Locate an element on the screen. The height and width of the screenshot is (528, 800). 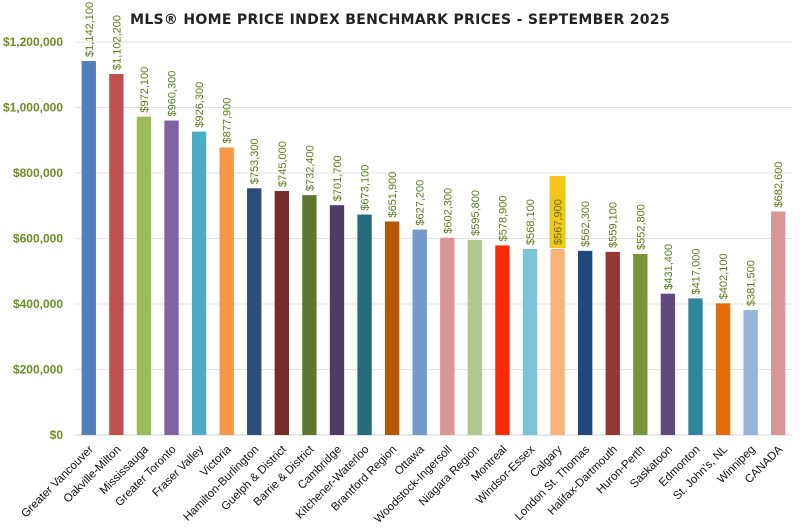
data-label: $701,700 is located at coordinates (338, 178).